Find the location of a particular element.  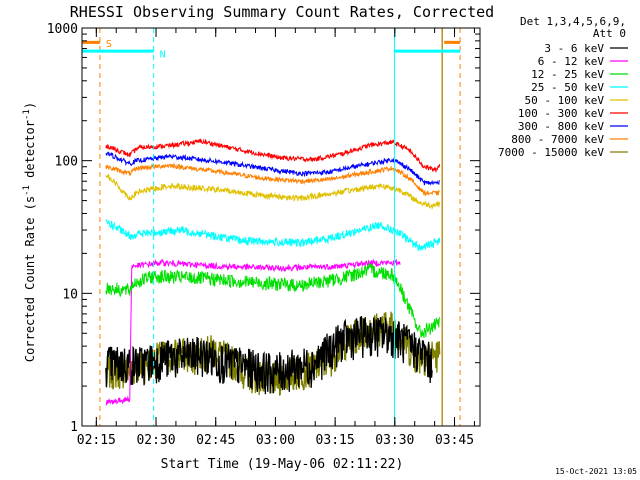

saa-flag-label: S is located at coordinates (109, 44).